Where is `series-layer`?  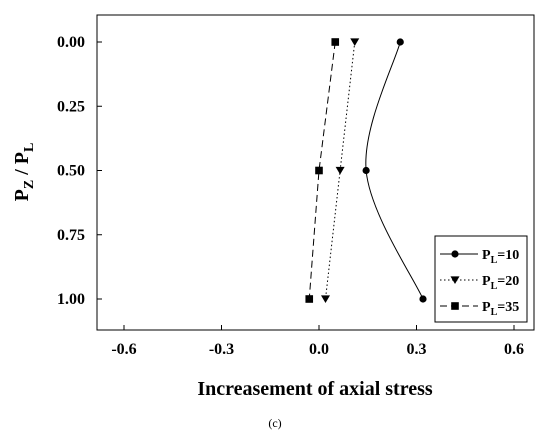 series-layer is located at coordinates (366, 171).